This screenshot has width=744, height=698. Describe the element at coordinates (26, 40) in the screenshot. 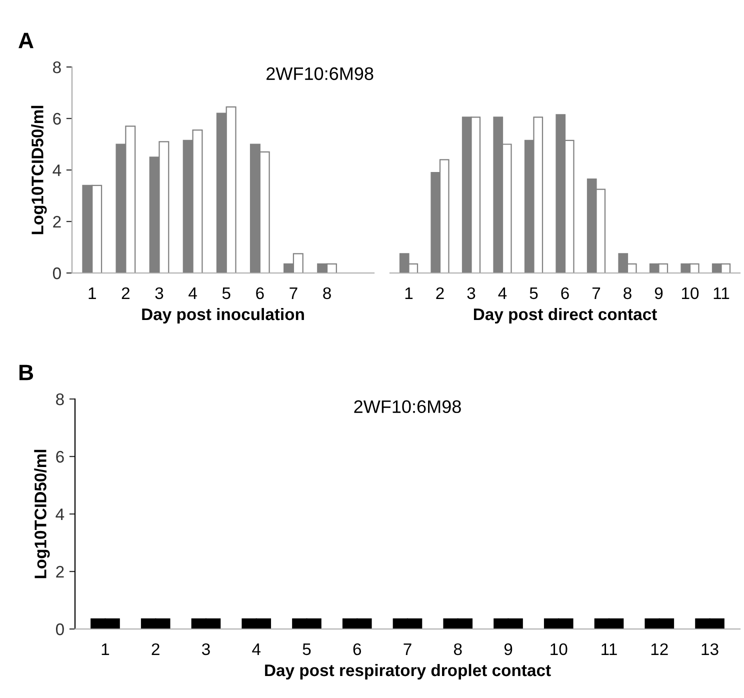

I see `text: A` at that location.